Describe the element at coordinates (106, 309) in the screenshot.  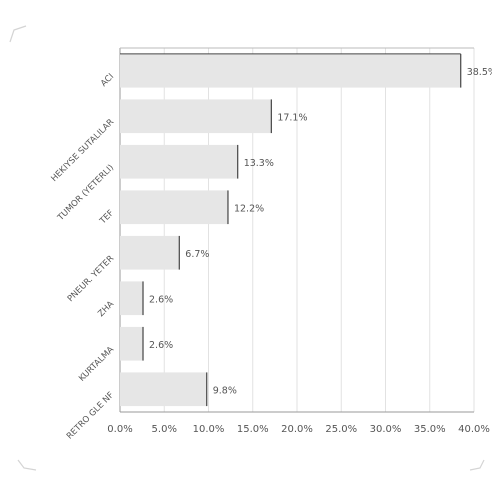
I see `category-label: ZHA` at that location.